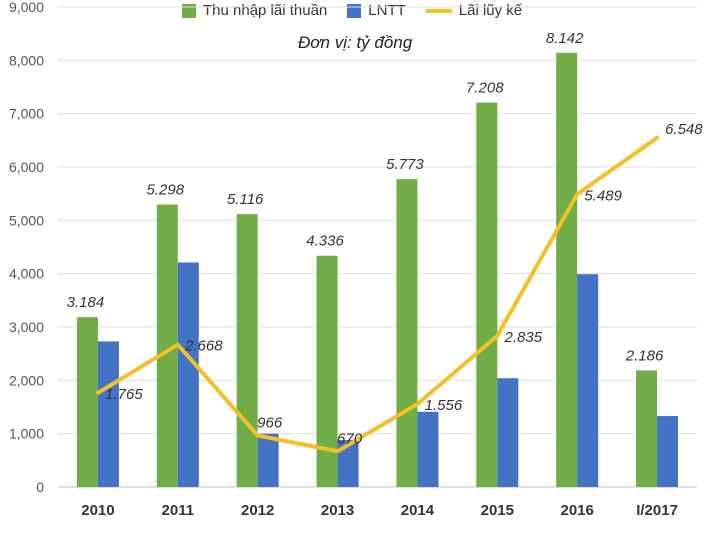  Describe the element at coordinates (124, 394) in the screenshot. I see `data-label-lai-luy-ke: 1.765` at that location.